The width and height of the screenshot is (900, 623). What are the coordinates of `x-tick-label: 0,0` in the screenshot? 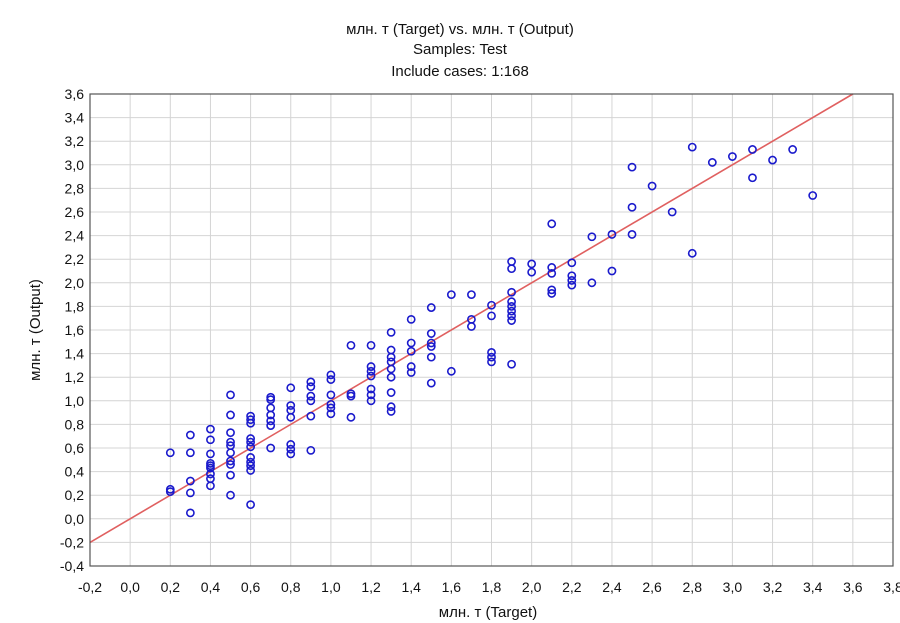 It's located at (130, 587).